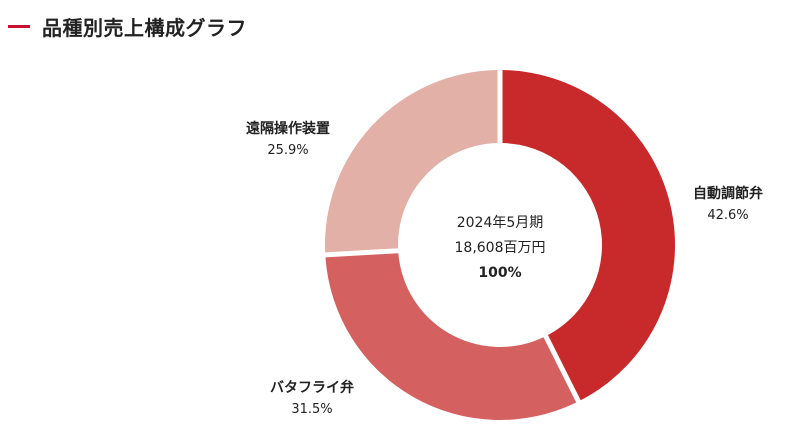  I want to click on center-label: 2024年5月期 18,608百万円 100%, so click(500, 248).